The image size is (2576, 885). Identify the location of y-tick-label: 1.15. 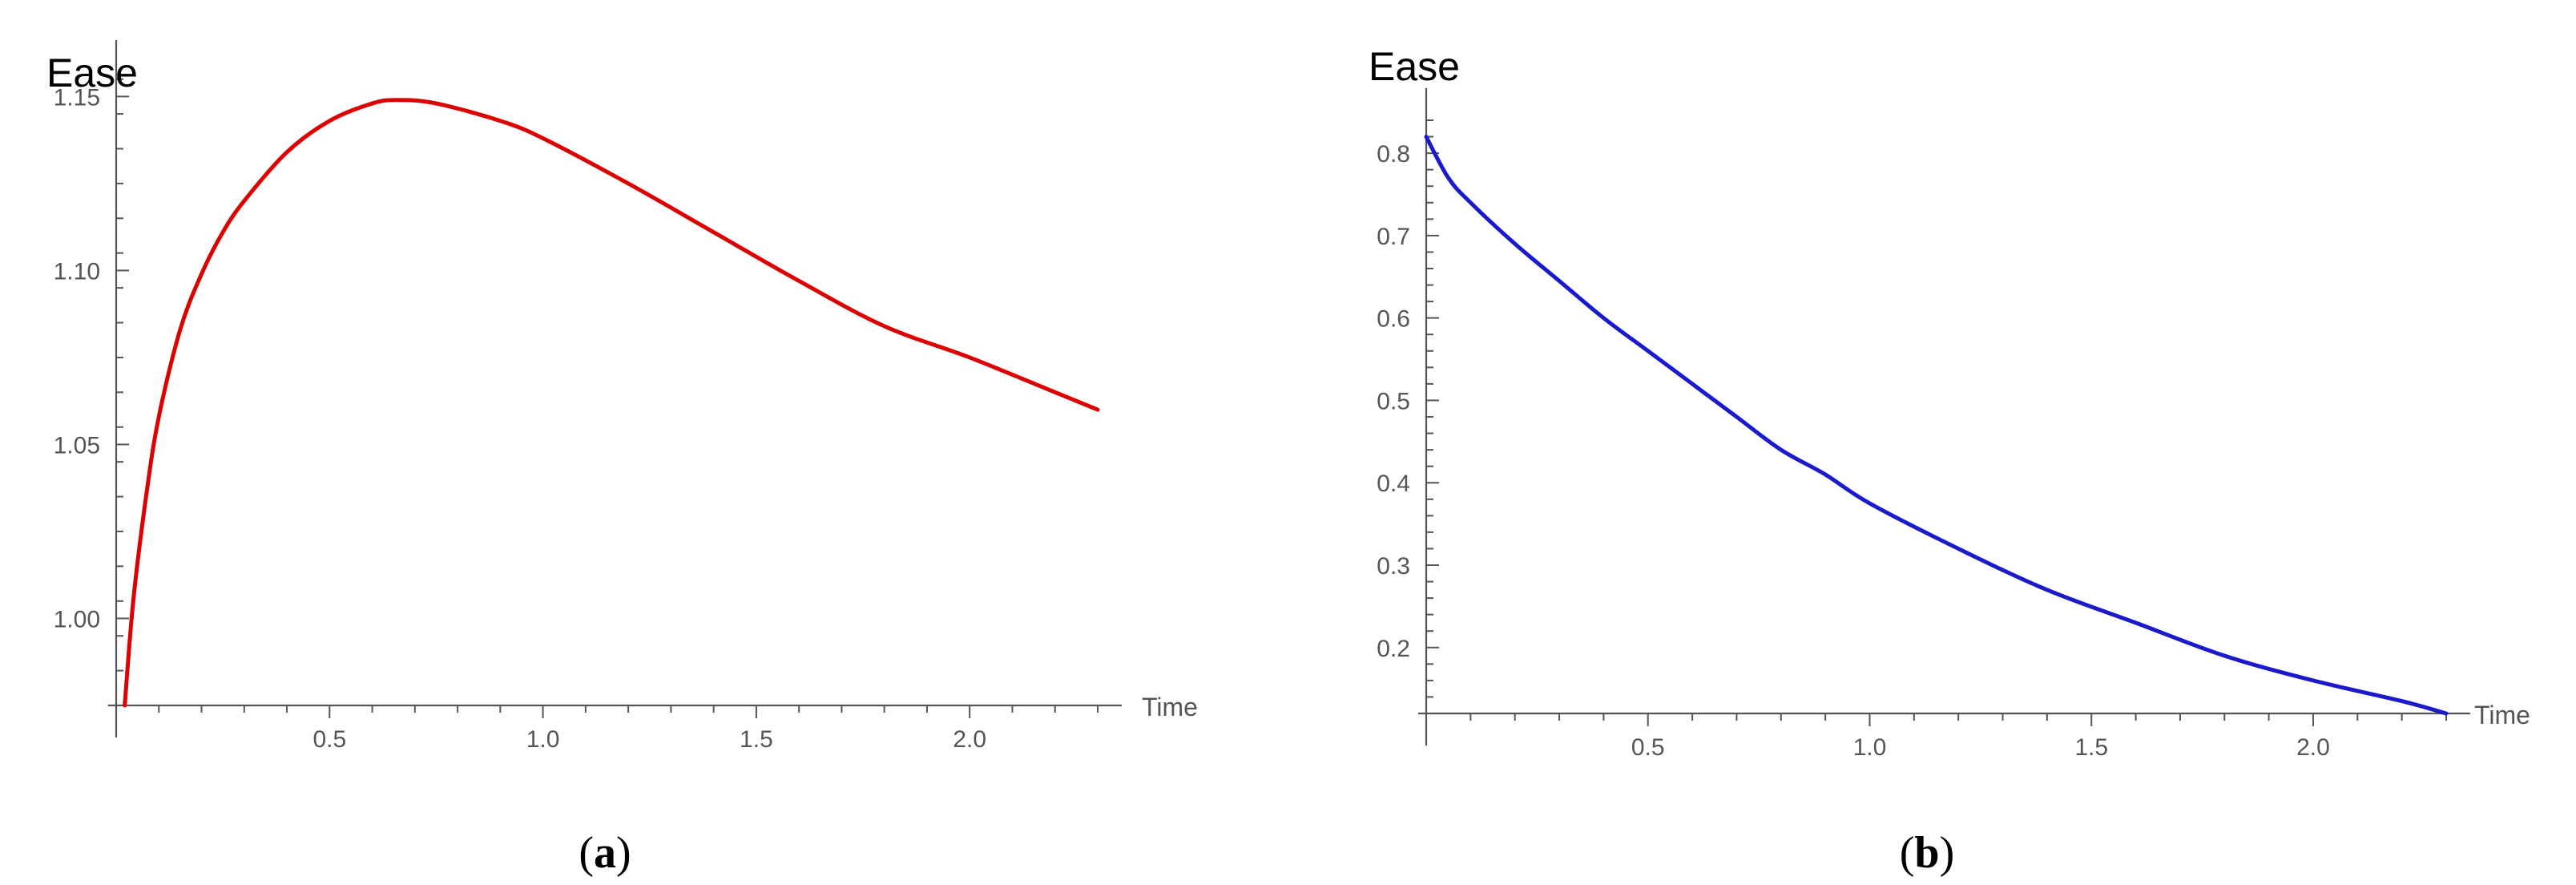
(77, 97).